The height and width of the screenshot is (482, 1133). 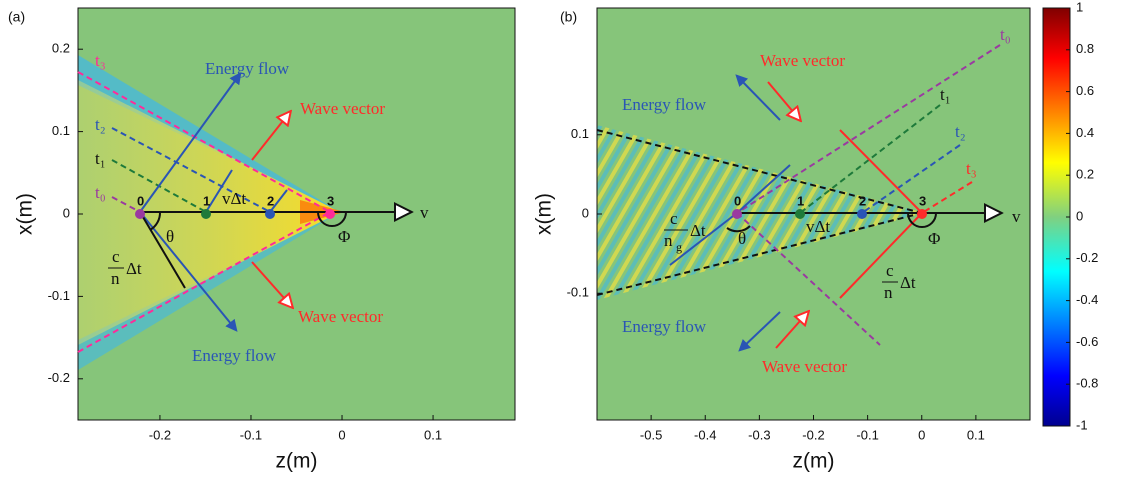 What do you see at coordinates (16, 17) in the screenshot?
I see `panel-label: (a)` at bounding box center [16, 17].